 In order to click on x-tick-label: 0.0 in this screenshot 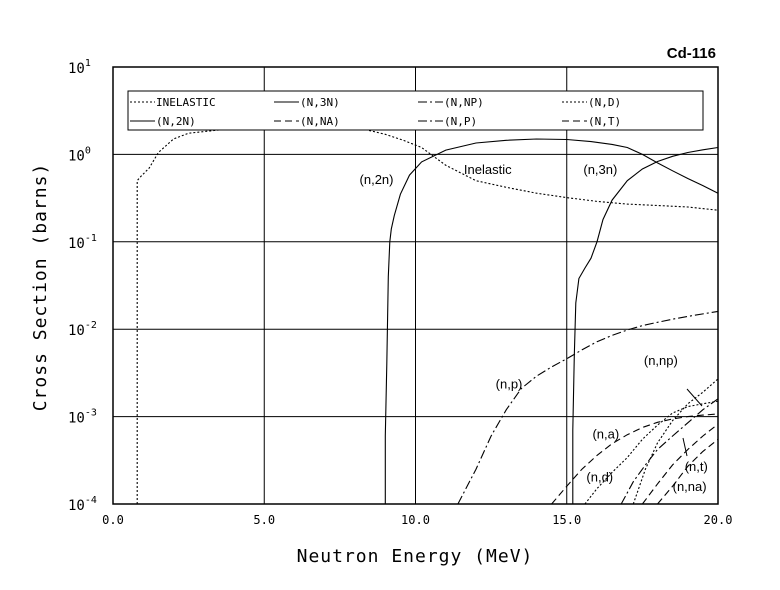, I will do `click(113, 520)`.